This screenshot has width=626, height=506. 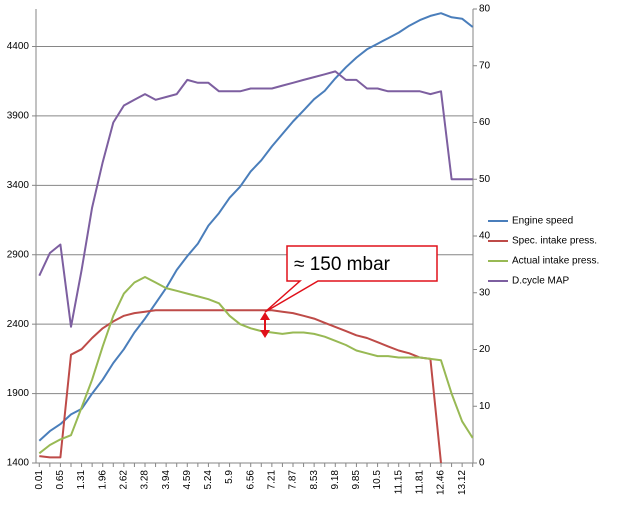 I want to click on x-tick-label: 3.94, so click(x=166, y=480).